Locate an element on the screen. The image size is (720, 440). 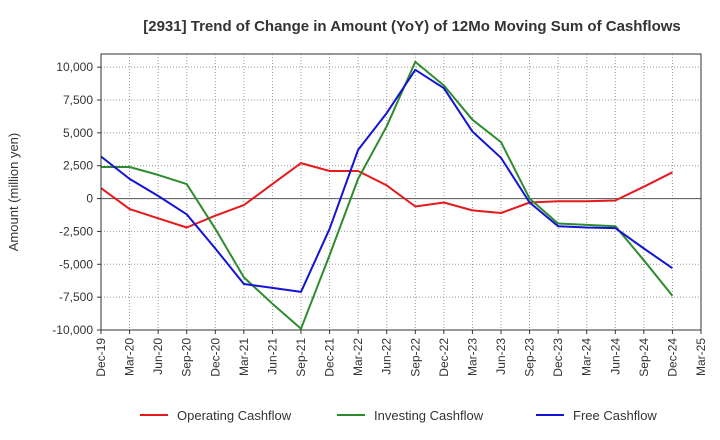
legend-label-1: Investing Cashflow is located at coordinates (429, 415).